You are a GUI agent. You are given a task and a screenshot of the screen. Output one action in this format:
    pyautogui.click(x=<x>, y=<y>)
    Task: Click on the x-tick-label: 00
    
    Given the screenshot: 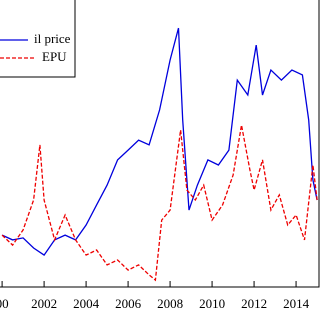 What is the action you would take?
    pyautogui.click(x=4, y=303)
    